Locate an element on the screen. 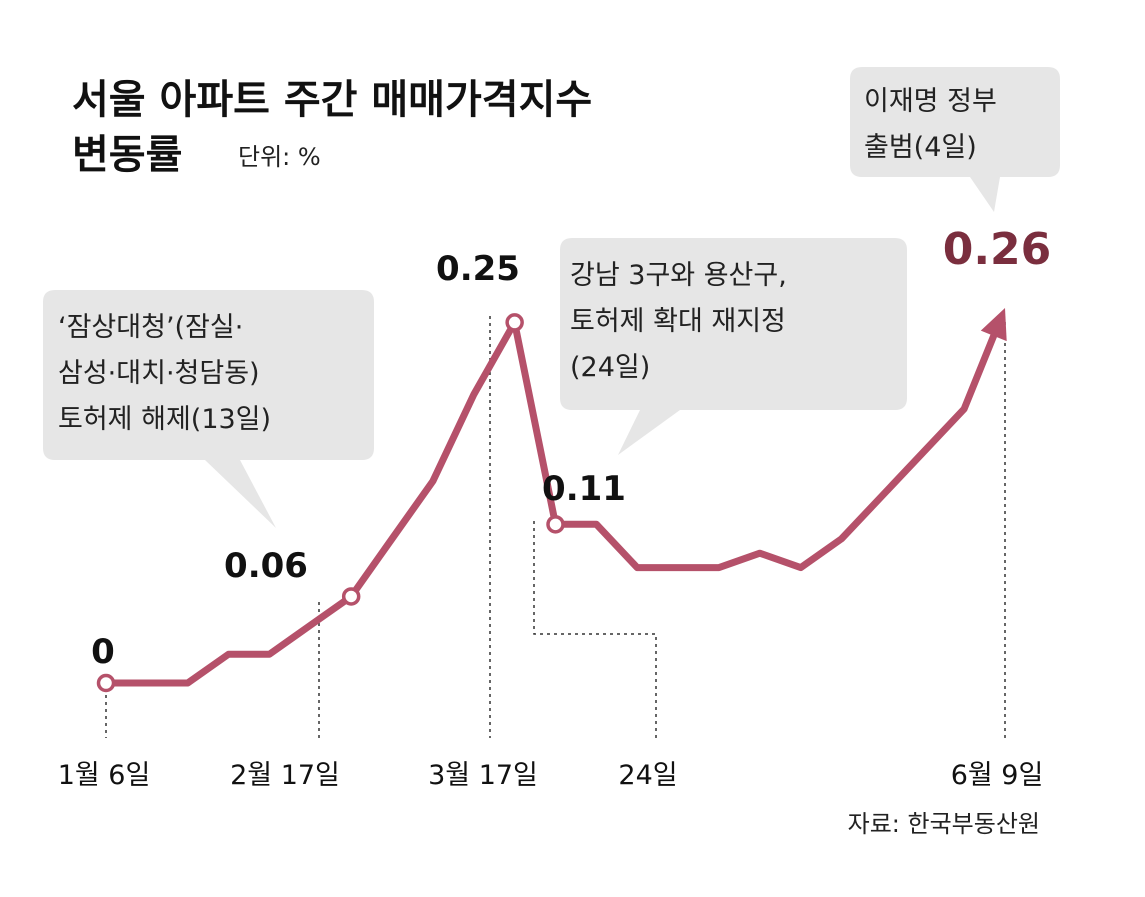 Image resolution: width=1145 pixels, height=897 pixels. x-tick-label-feb17: 2월 17일 is located at coordinates (285, 775).